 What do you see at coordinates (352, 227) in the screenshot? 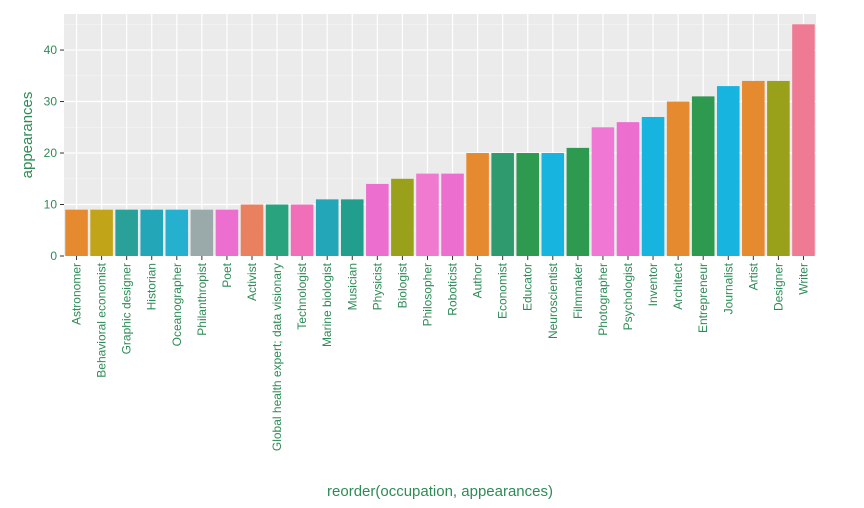
I see `bar-musician` at bounding box center [352, 227].